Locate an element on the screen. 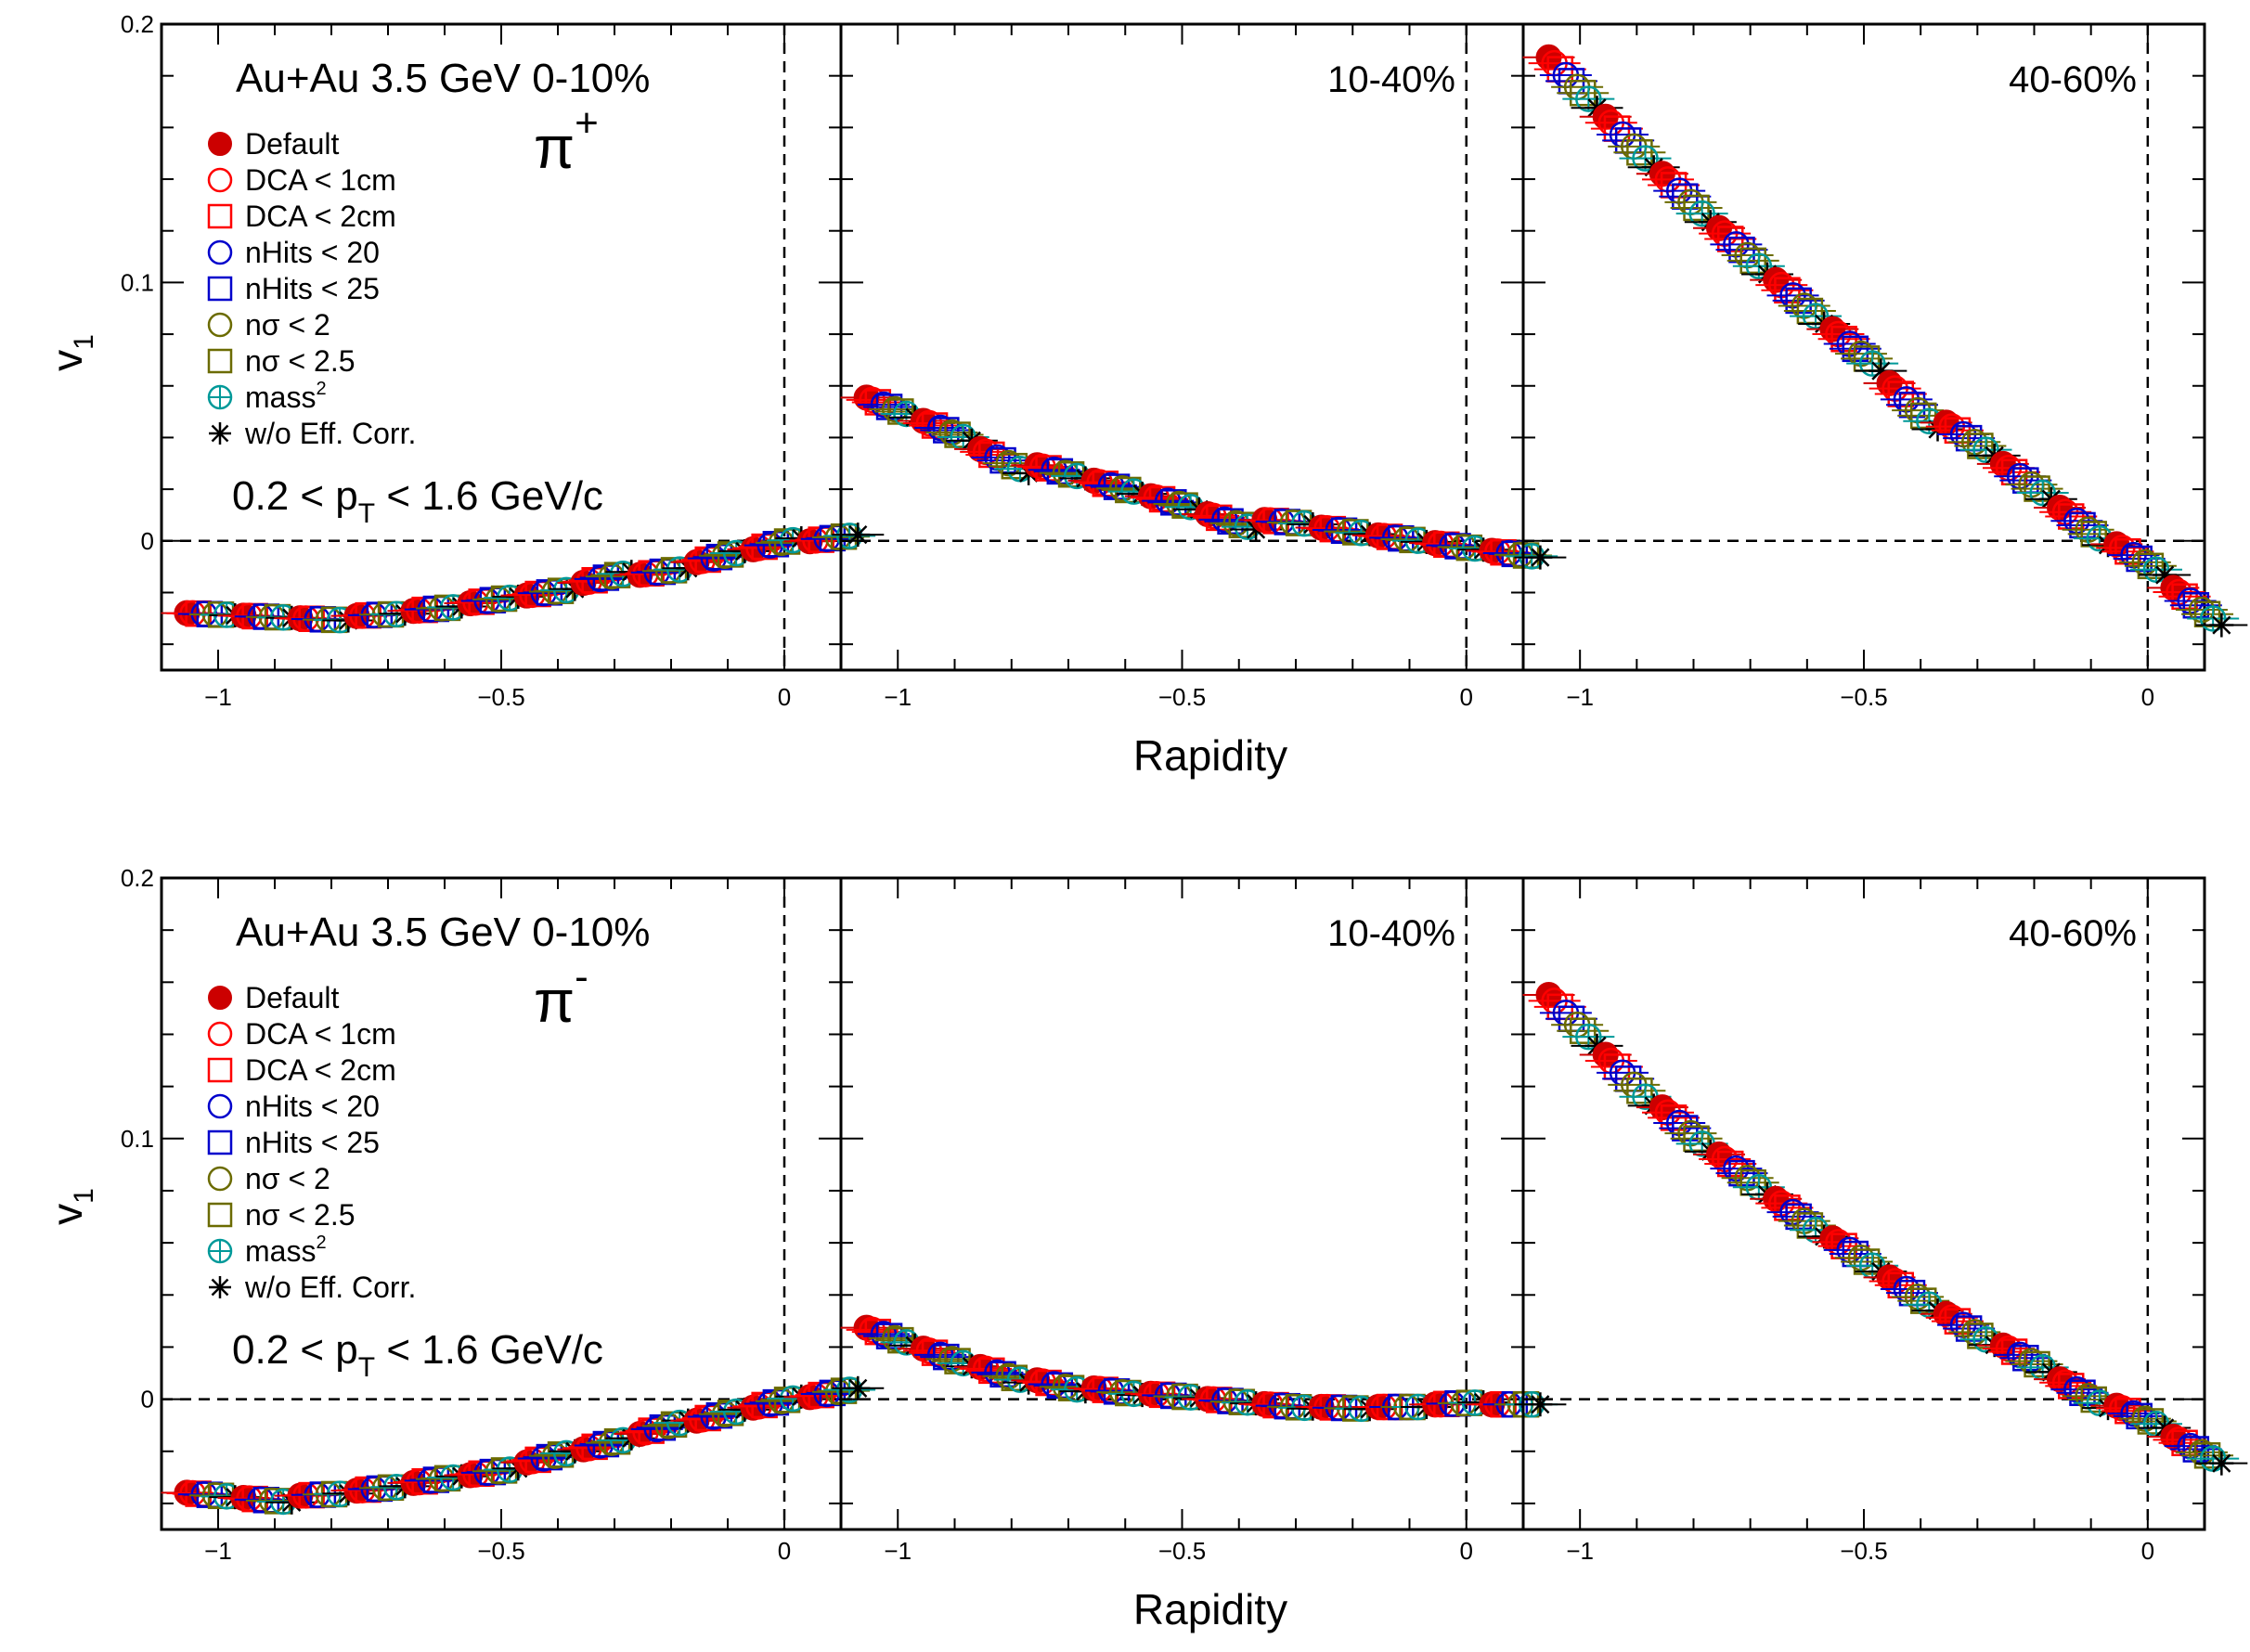 Image resolution: width=2250 pixels, height=1652 pixels. centrality-label: 10-40% is located at coordinates (1391, 79).